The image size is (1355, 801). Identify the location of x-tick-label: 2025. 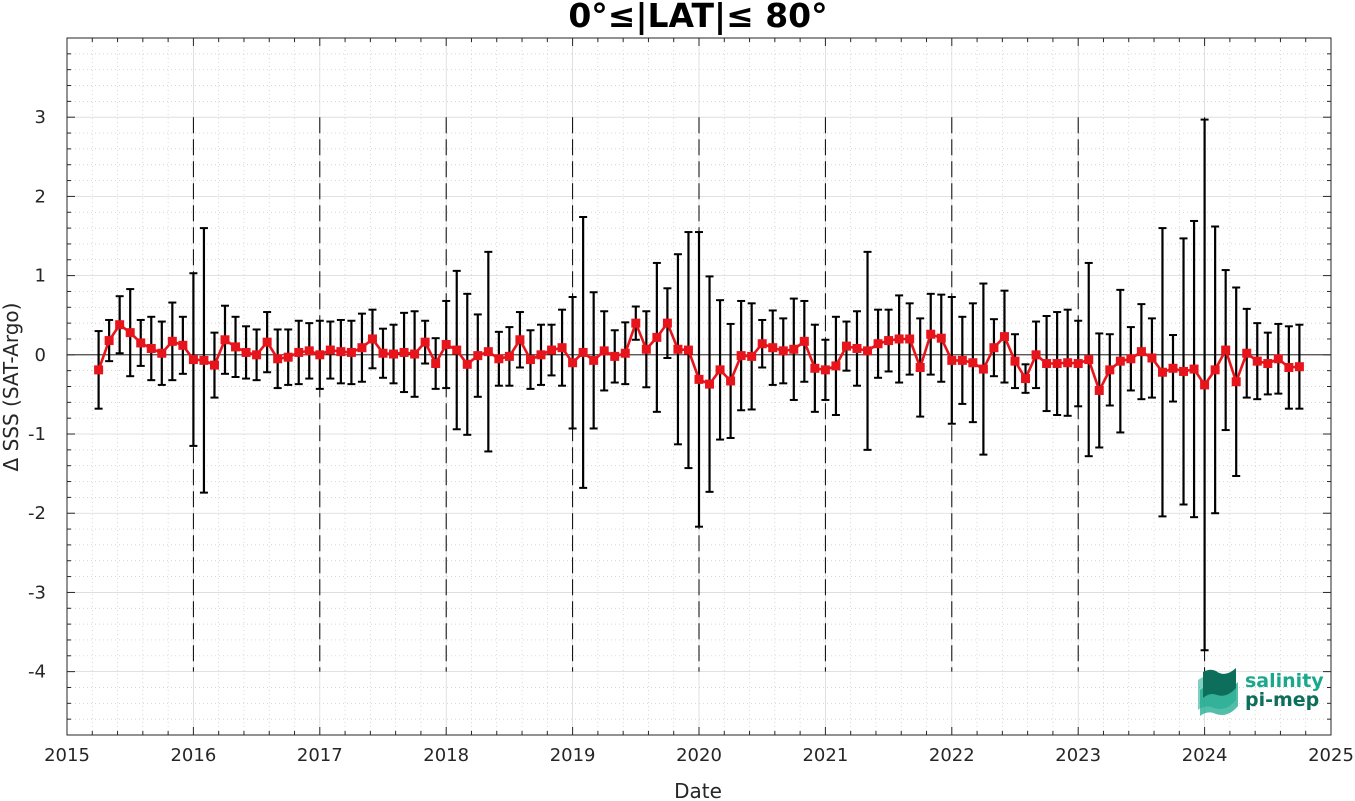
(1331, 755).